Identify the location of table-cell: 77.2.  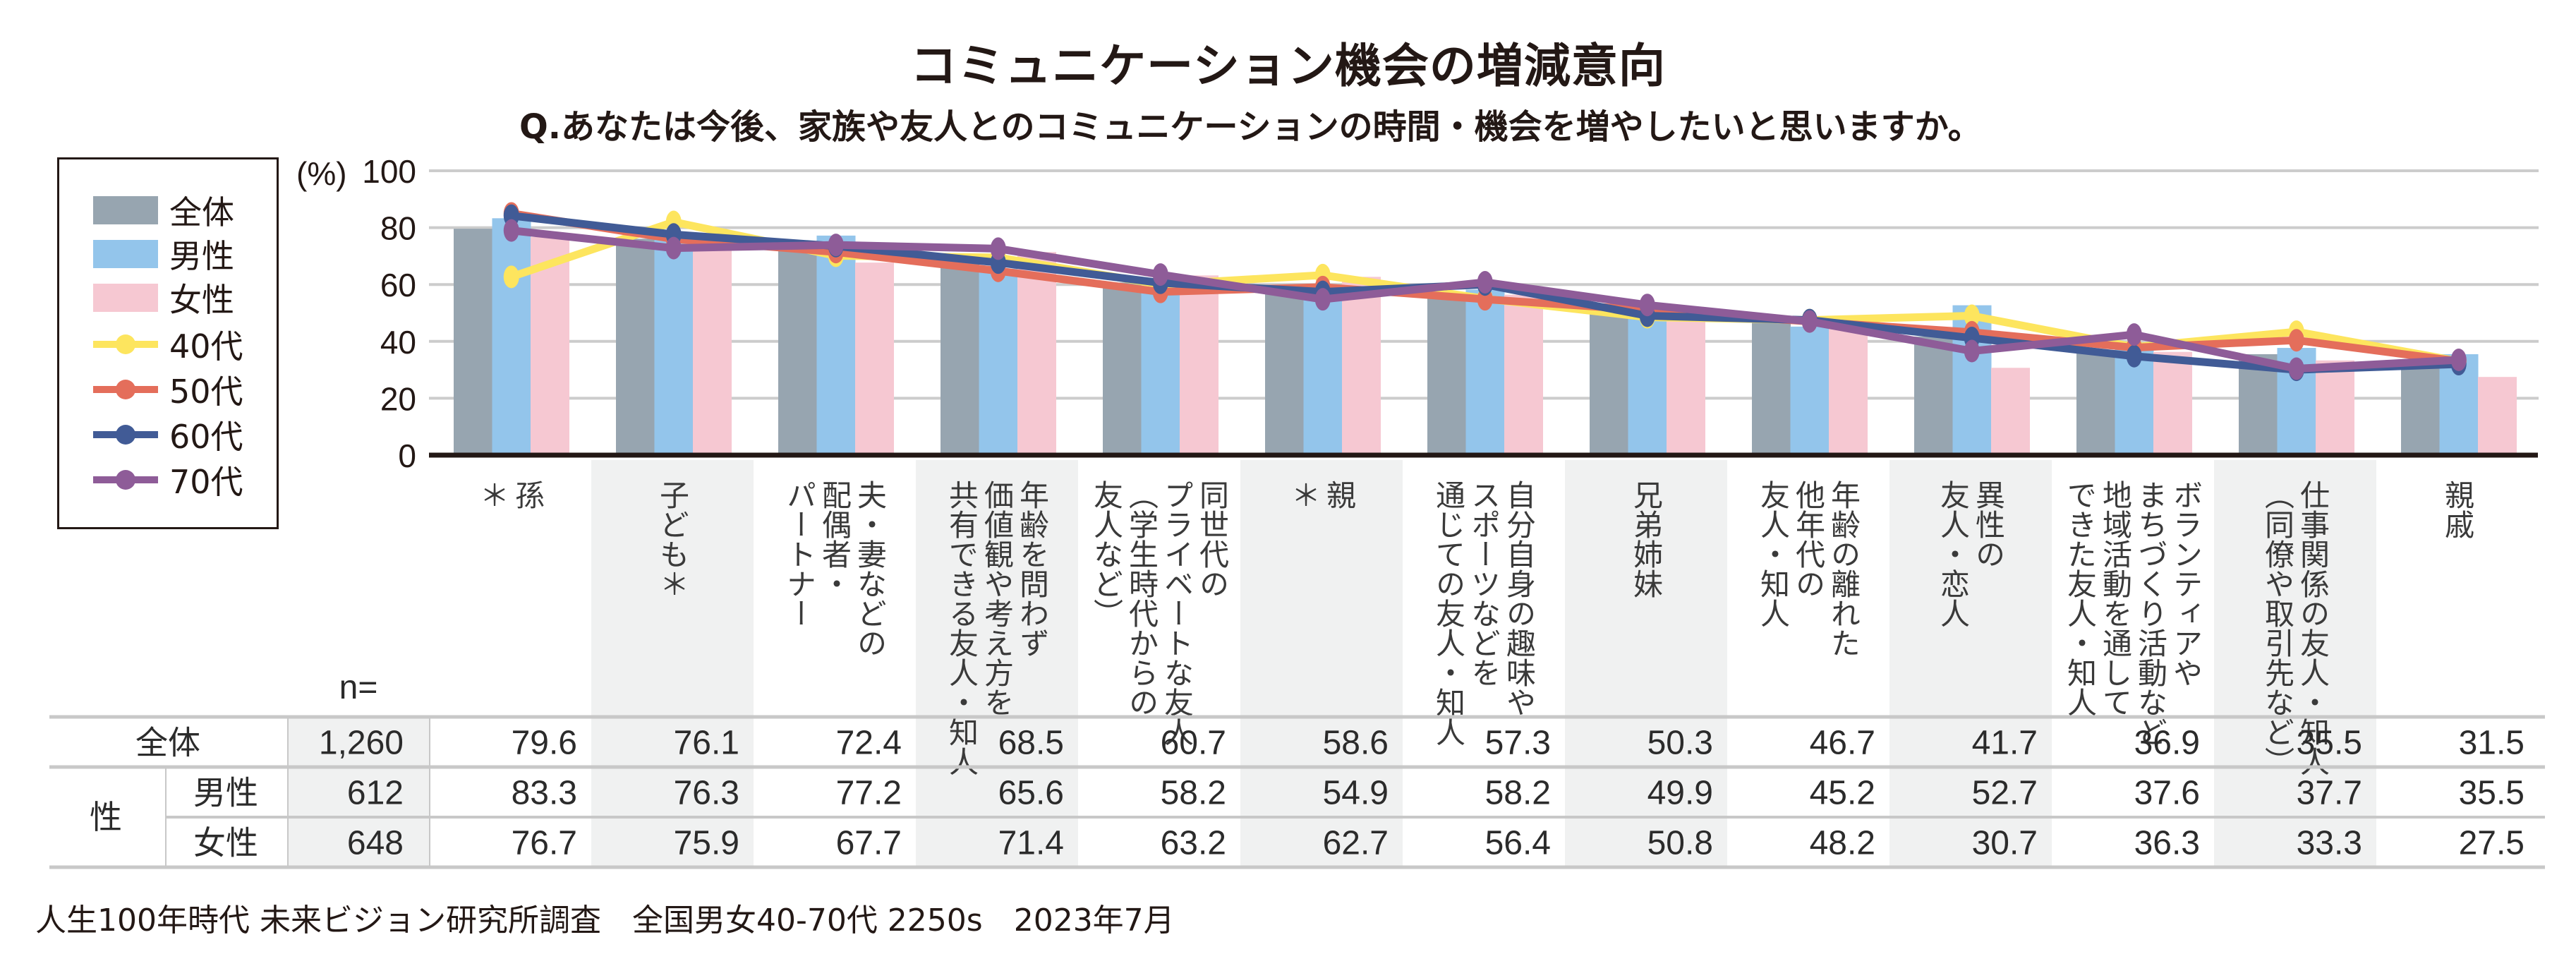
(869, 793).